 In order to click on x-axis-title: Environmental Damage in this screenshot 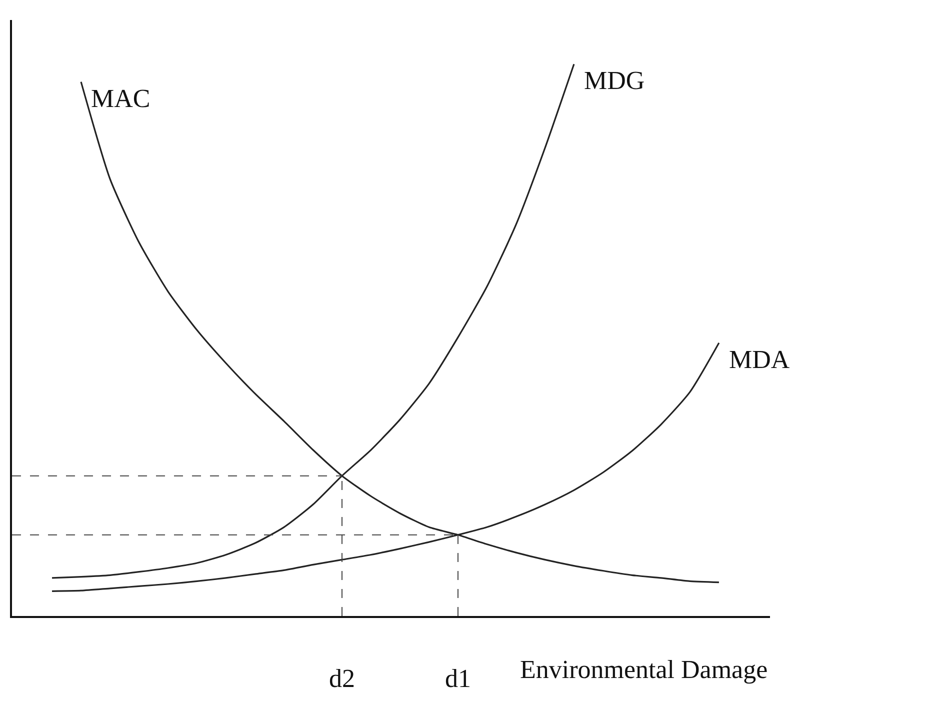, I will do `click(644, 669)`.